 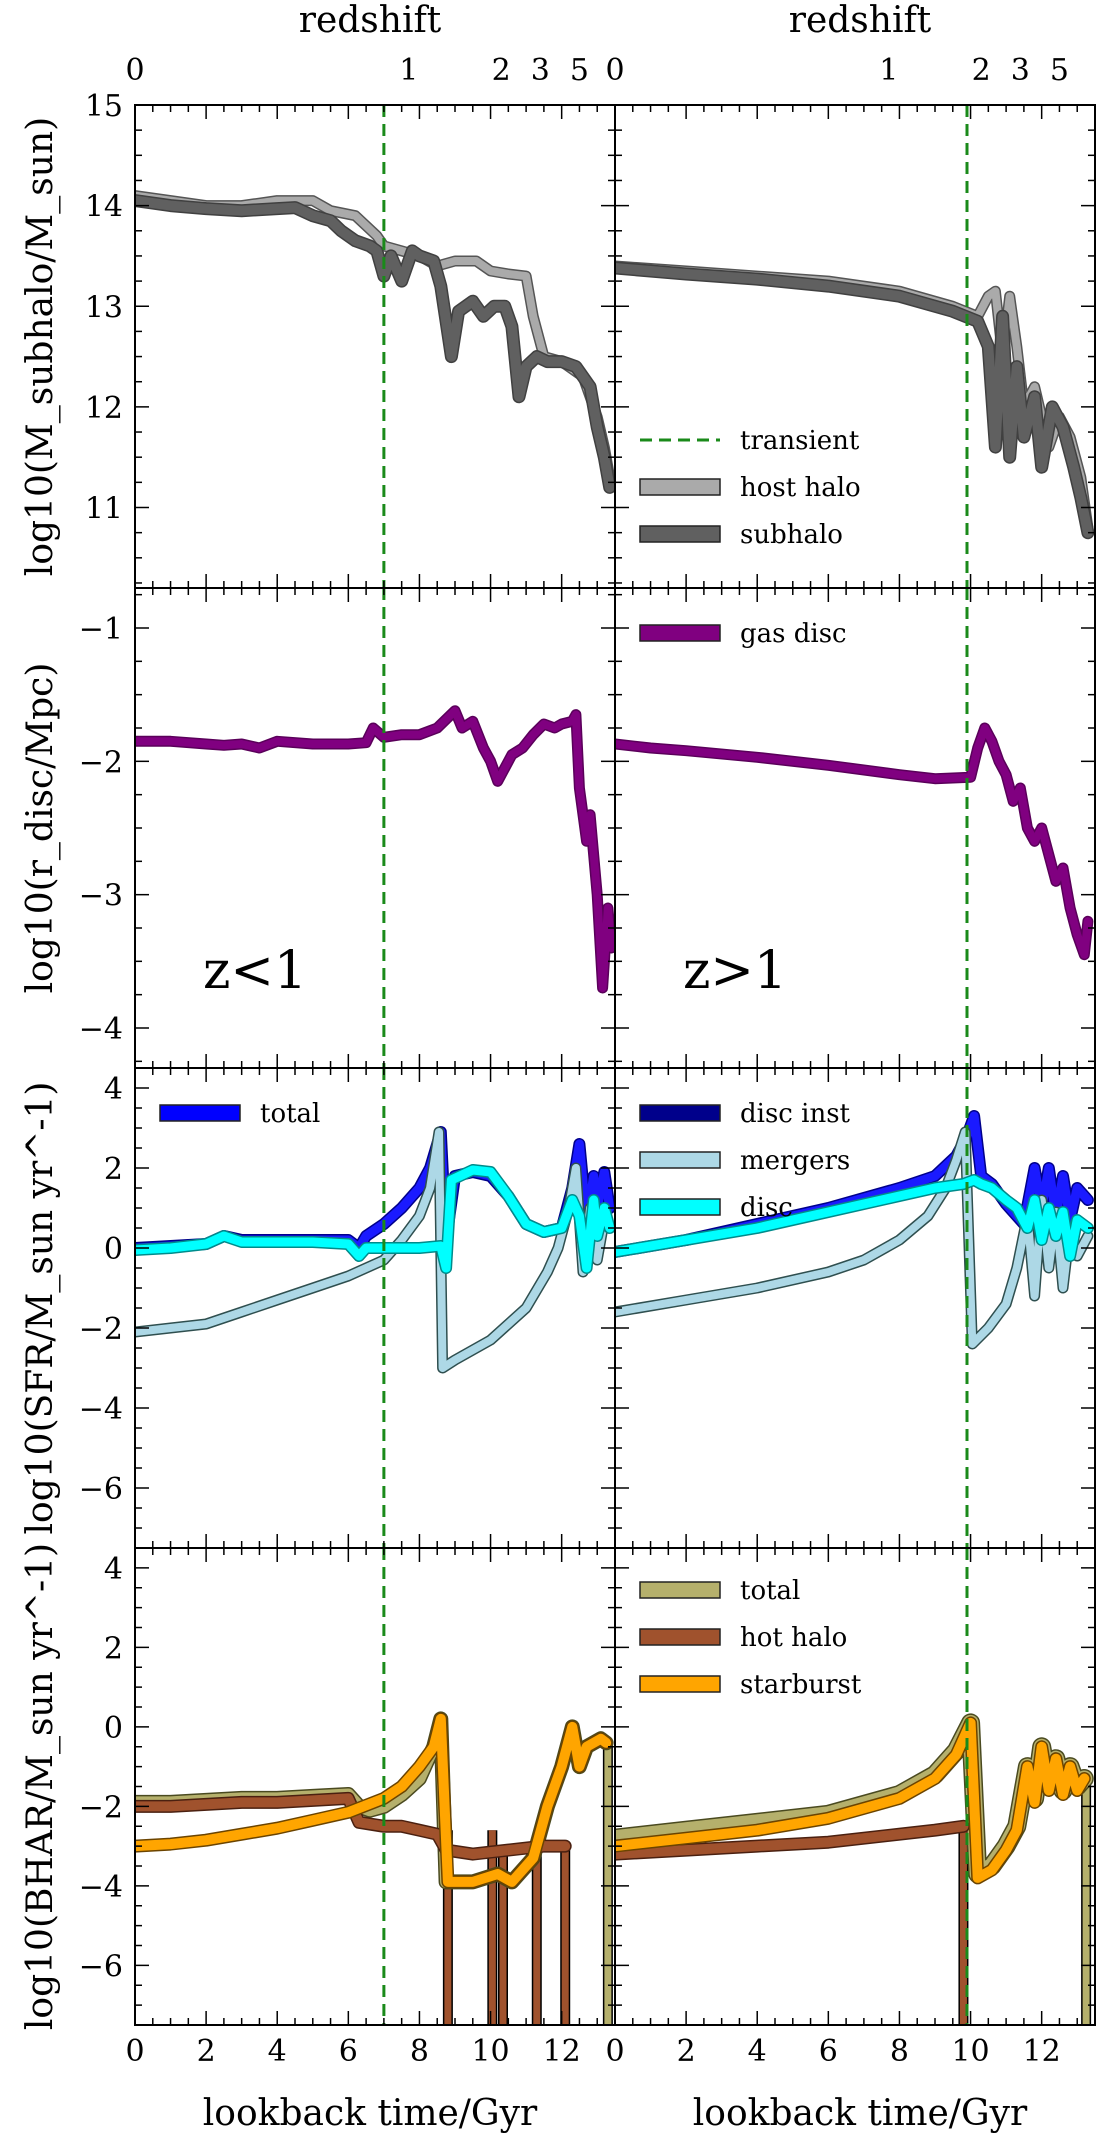 I want to click on panel: 0 2 4 6 8 10 12 −6 −4 −2 0 2 4, so click(x=347, y=1808).